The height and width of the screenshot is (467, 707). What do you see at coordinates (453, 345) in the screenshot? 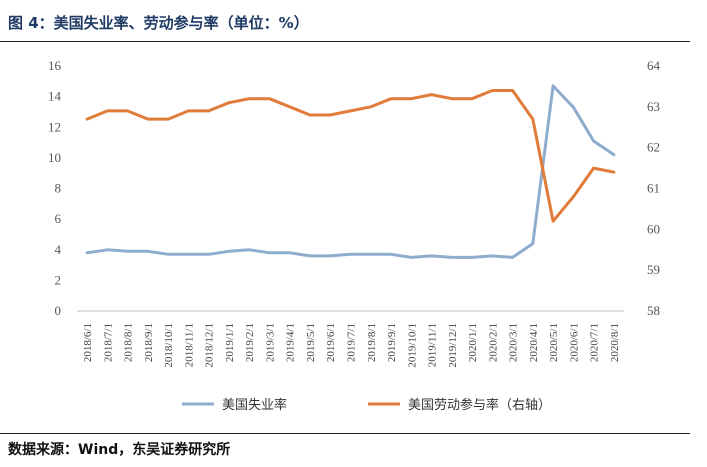
I see `x-tick-label: 2019/12/1` at bounding box center [453, 345].